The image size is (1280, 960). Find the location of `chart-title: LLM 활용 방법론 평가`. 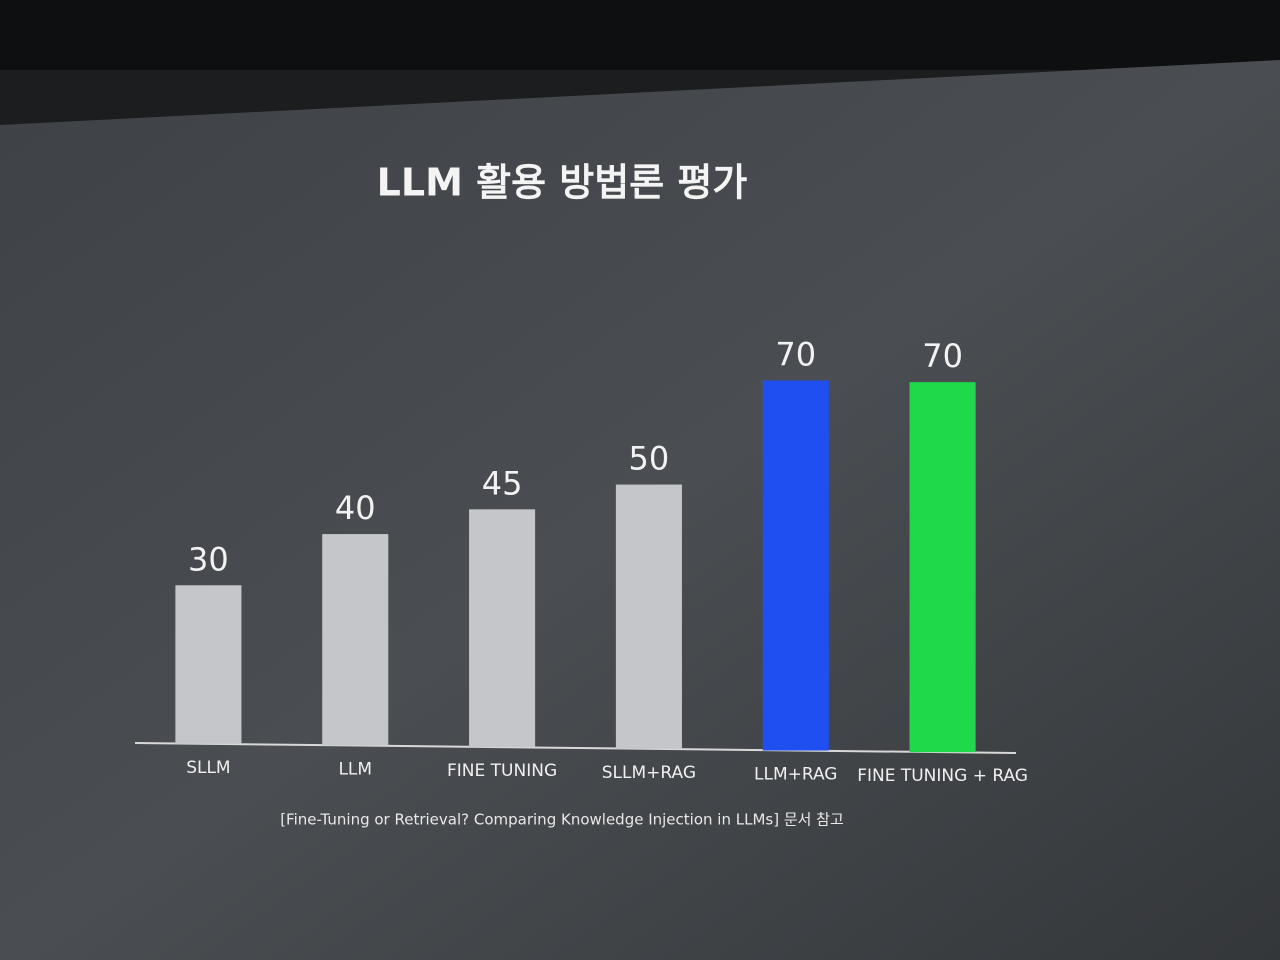

chart-title: LLM 활용 방법론 평가 is located at coordinates (562, 183).